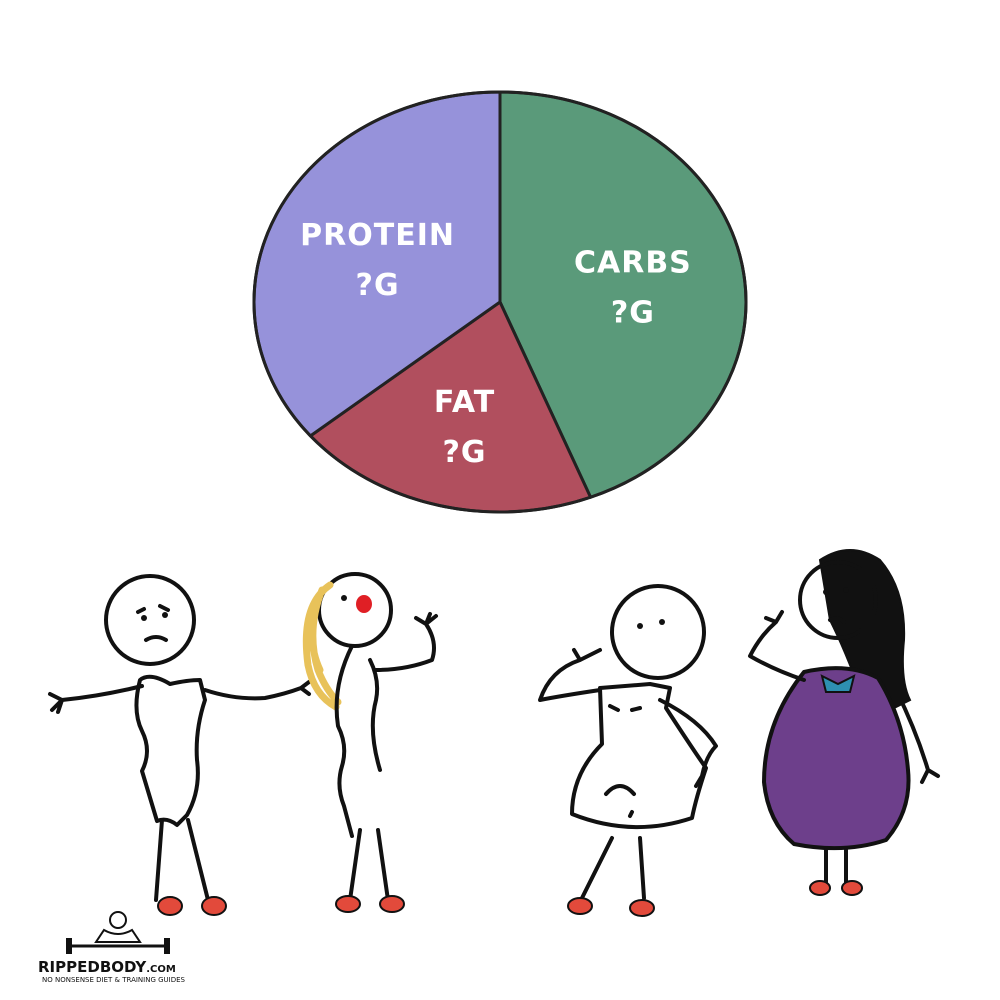  Describe the element at coordinates (378, 285) in the screenshot. I see `pie-amount-protein: ?G` at that location.